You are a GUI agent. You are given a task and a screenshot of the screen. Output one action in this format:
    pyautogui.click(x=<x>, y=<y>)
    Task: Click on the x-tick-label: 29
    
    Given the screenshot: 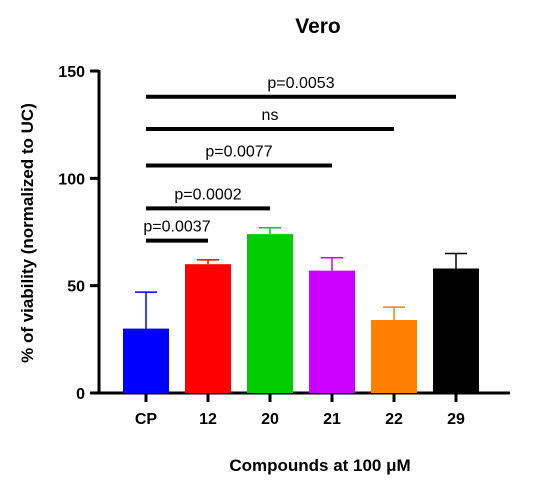 What is the action you would take?
    pyautogui.click(x=456, y=419)
    